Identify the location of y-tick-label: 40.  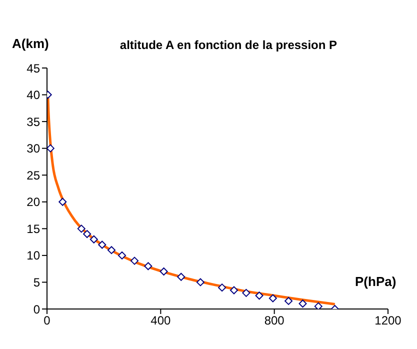
(33, 95).